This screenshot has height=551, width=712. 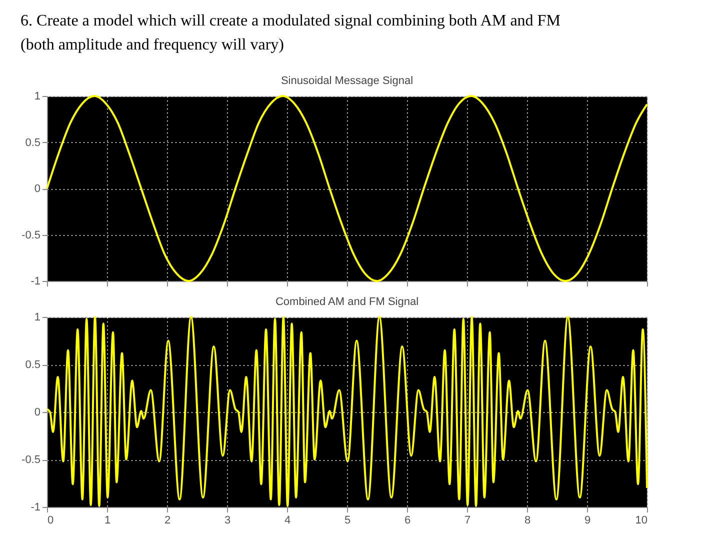 I want to click on x-tick-label: 9, so click(x=587, y=520).